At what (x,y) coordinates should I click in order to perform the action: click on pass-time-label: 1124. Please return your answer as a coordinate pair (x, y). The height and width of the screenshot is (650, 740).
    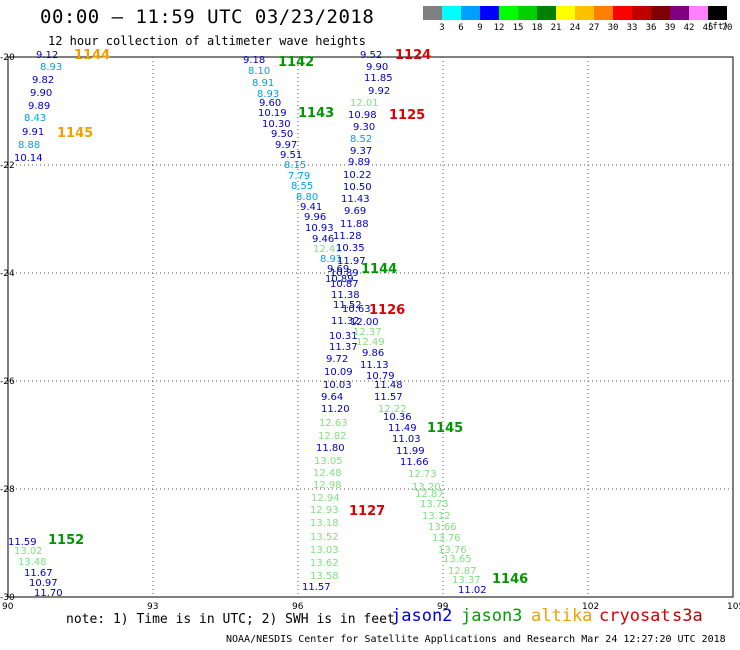
    Looking at the image, I should click on (413, 55).